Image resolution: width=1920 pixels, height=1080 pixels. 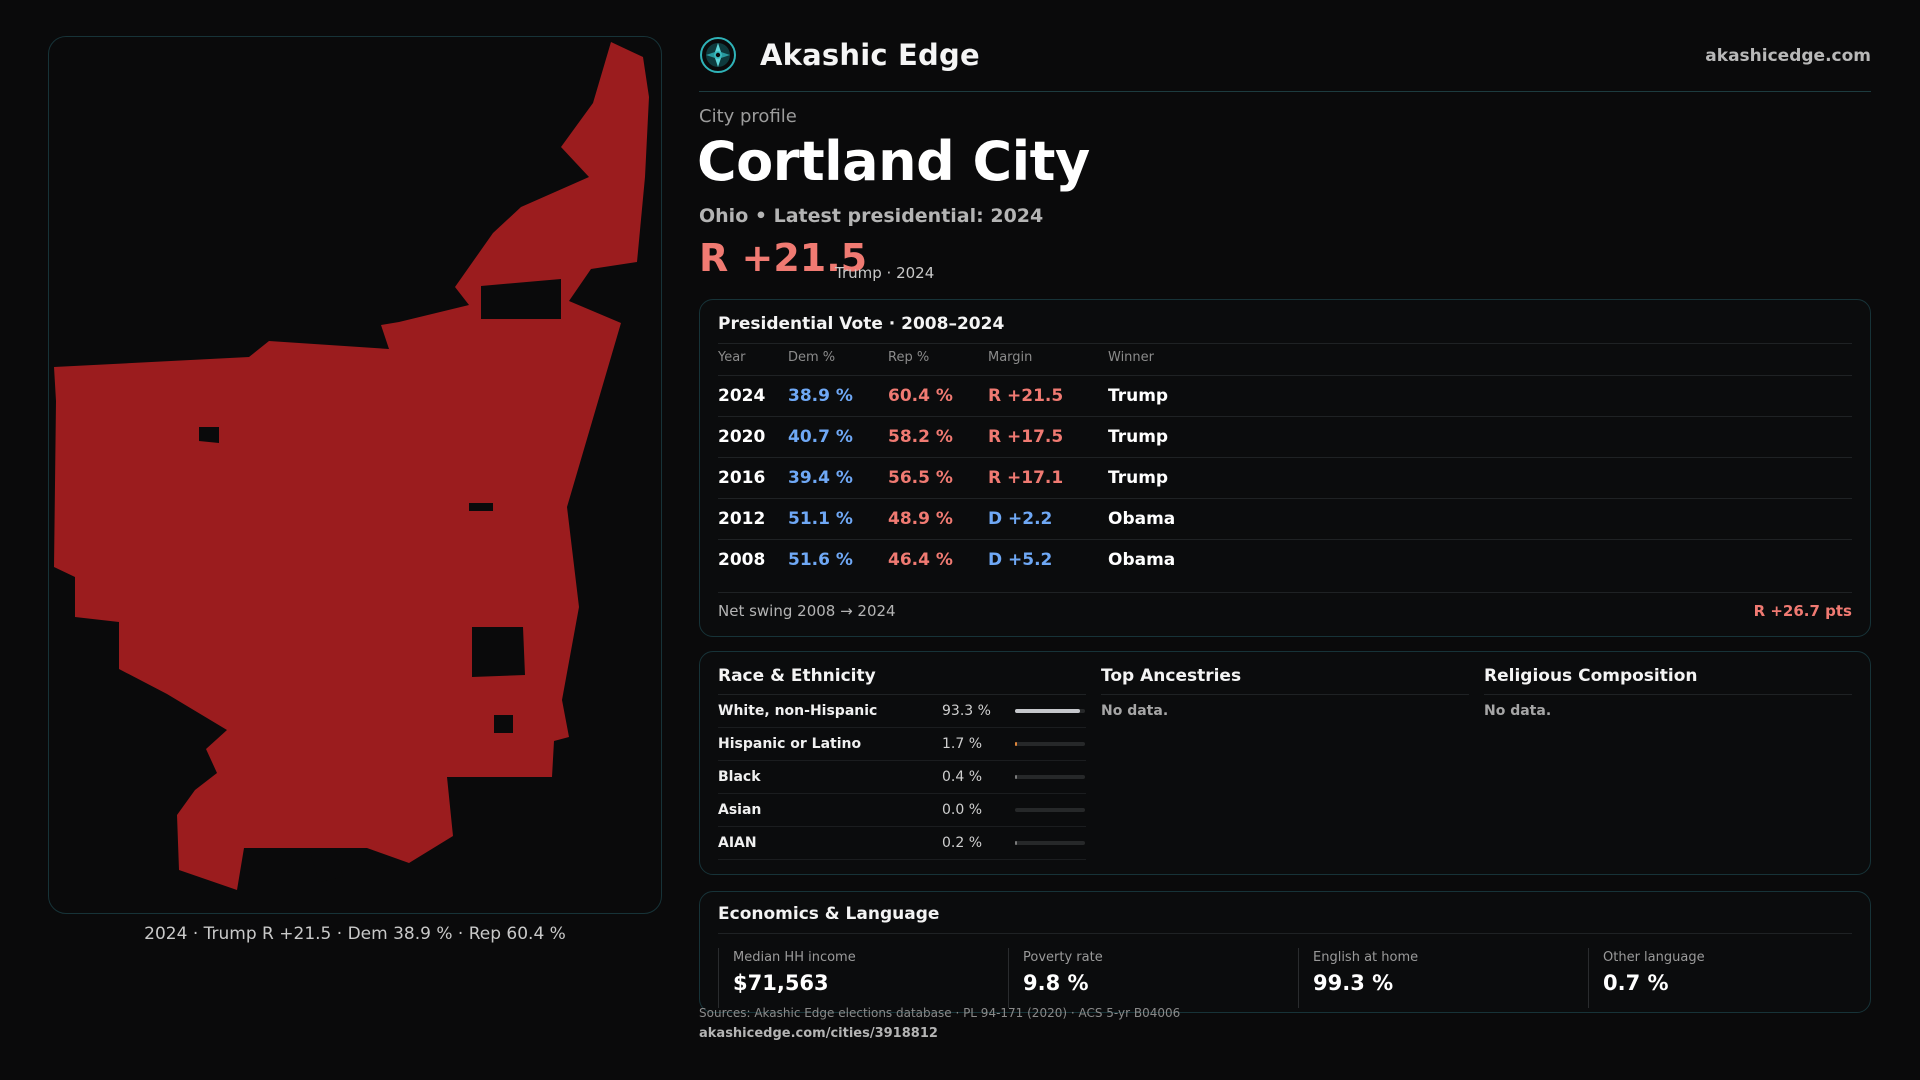 What do you see at coordinates (818, 1033) in the screenshot?
I see `permalink: akashicedge.com/cities/3918812` at bounding box center [818, 1033].